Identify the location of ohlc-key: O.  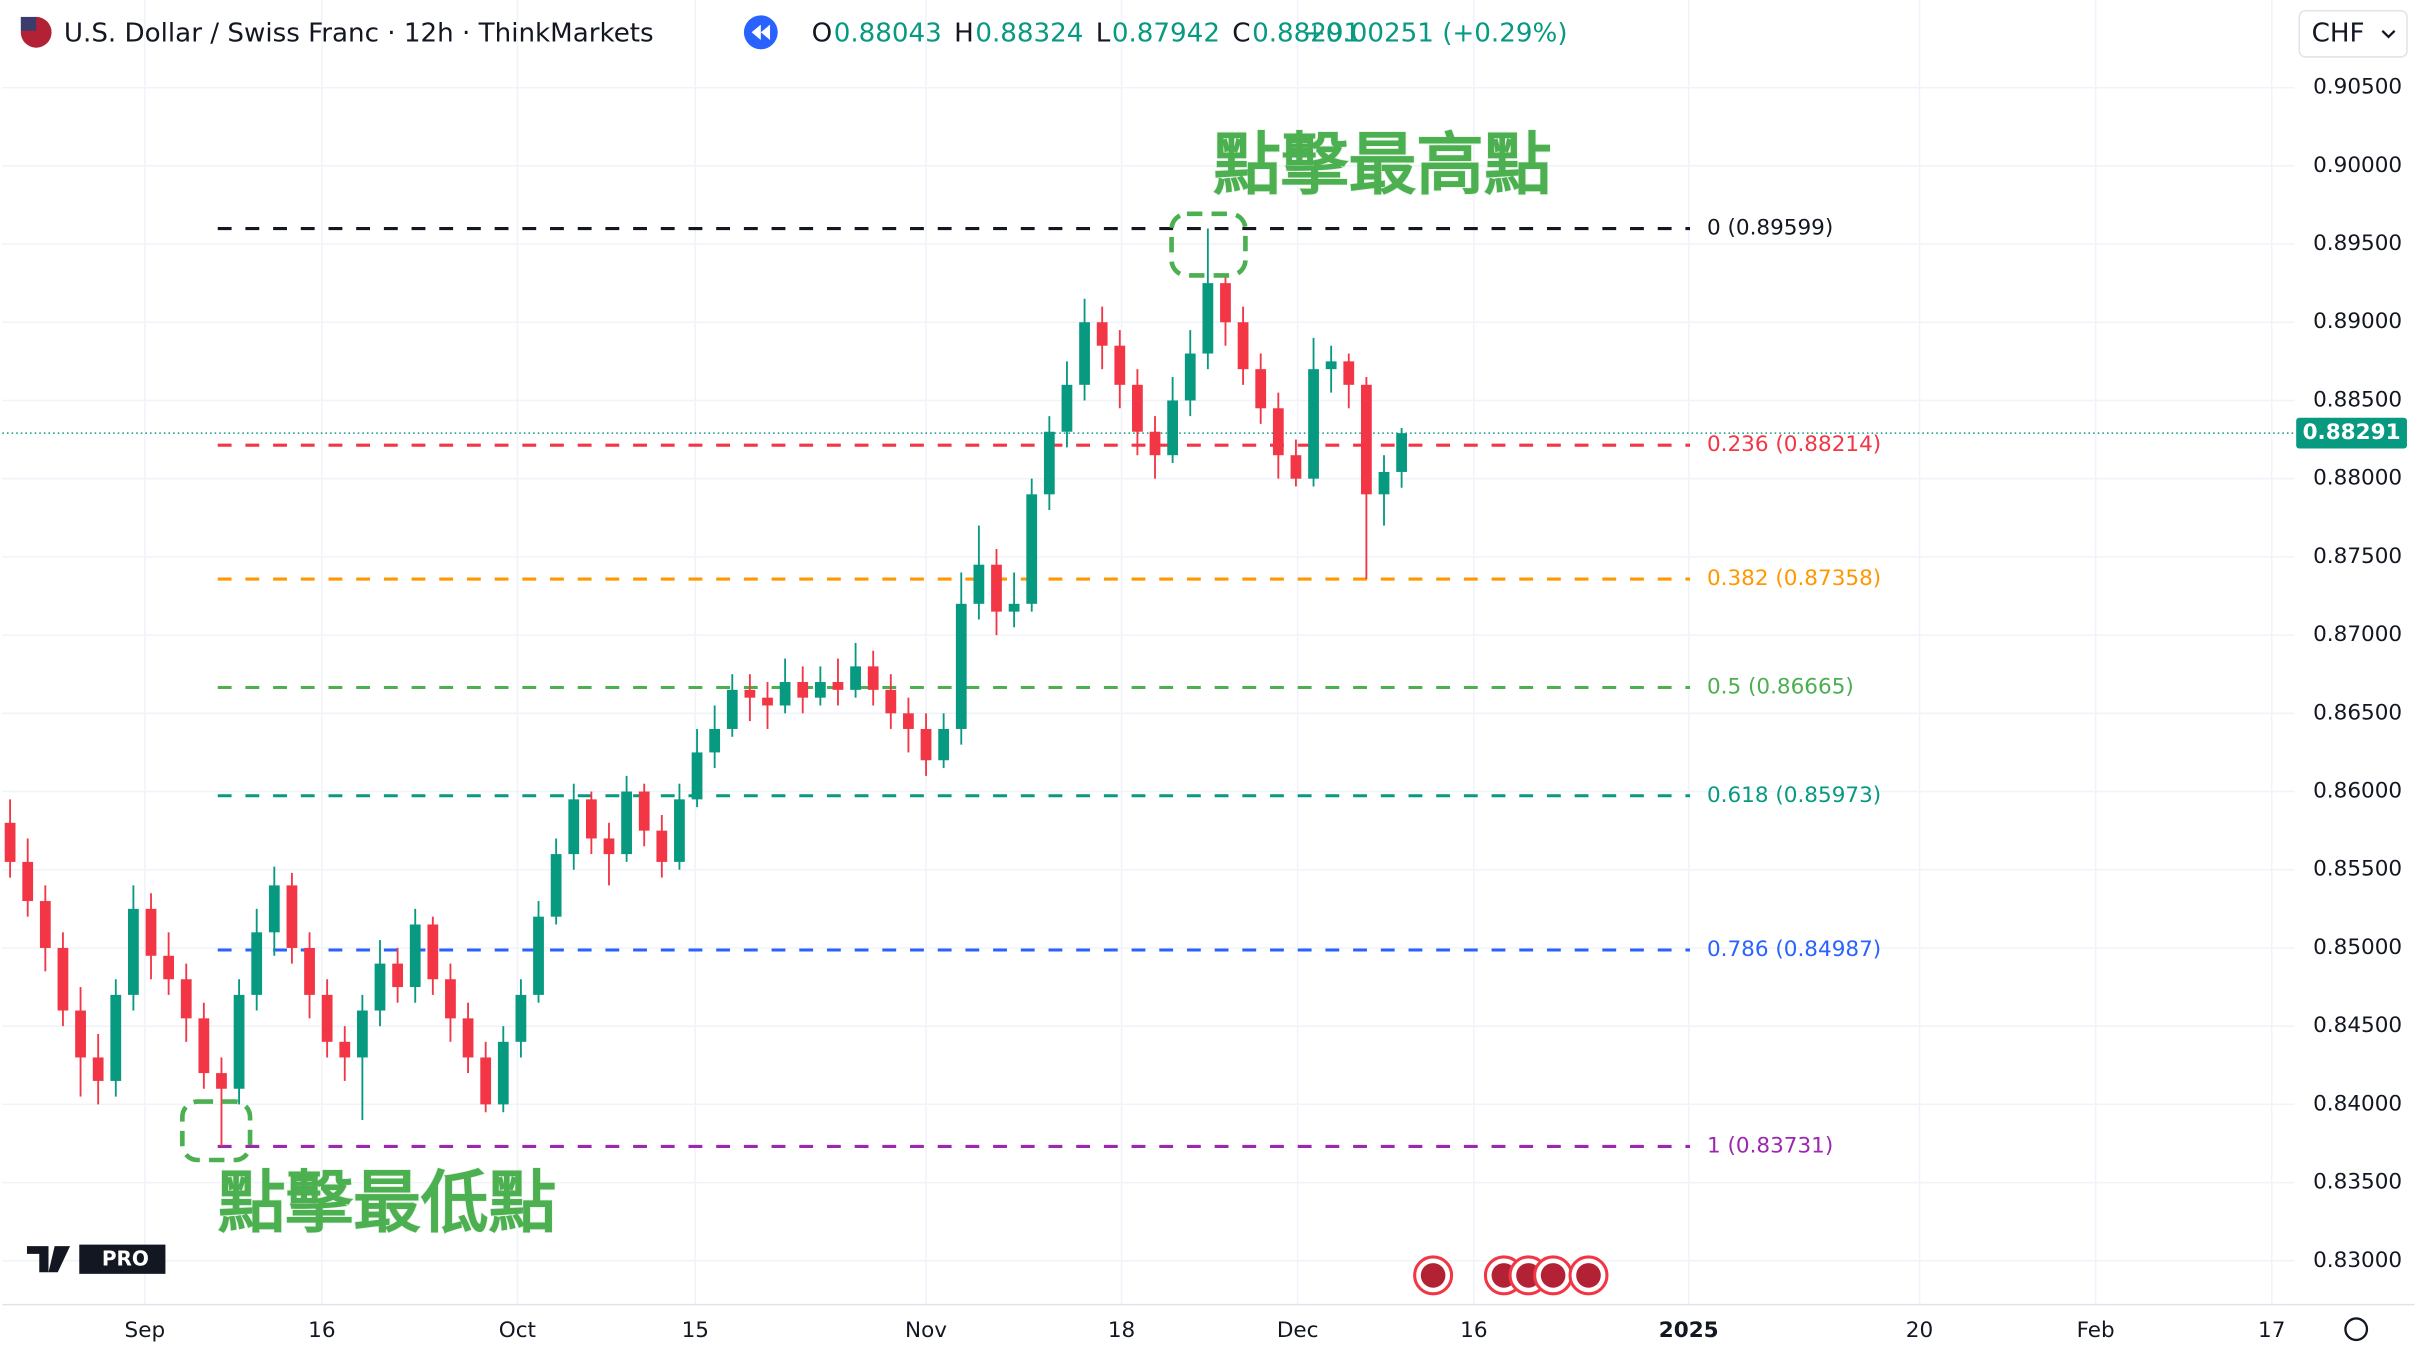
(822, 33).